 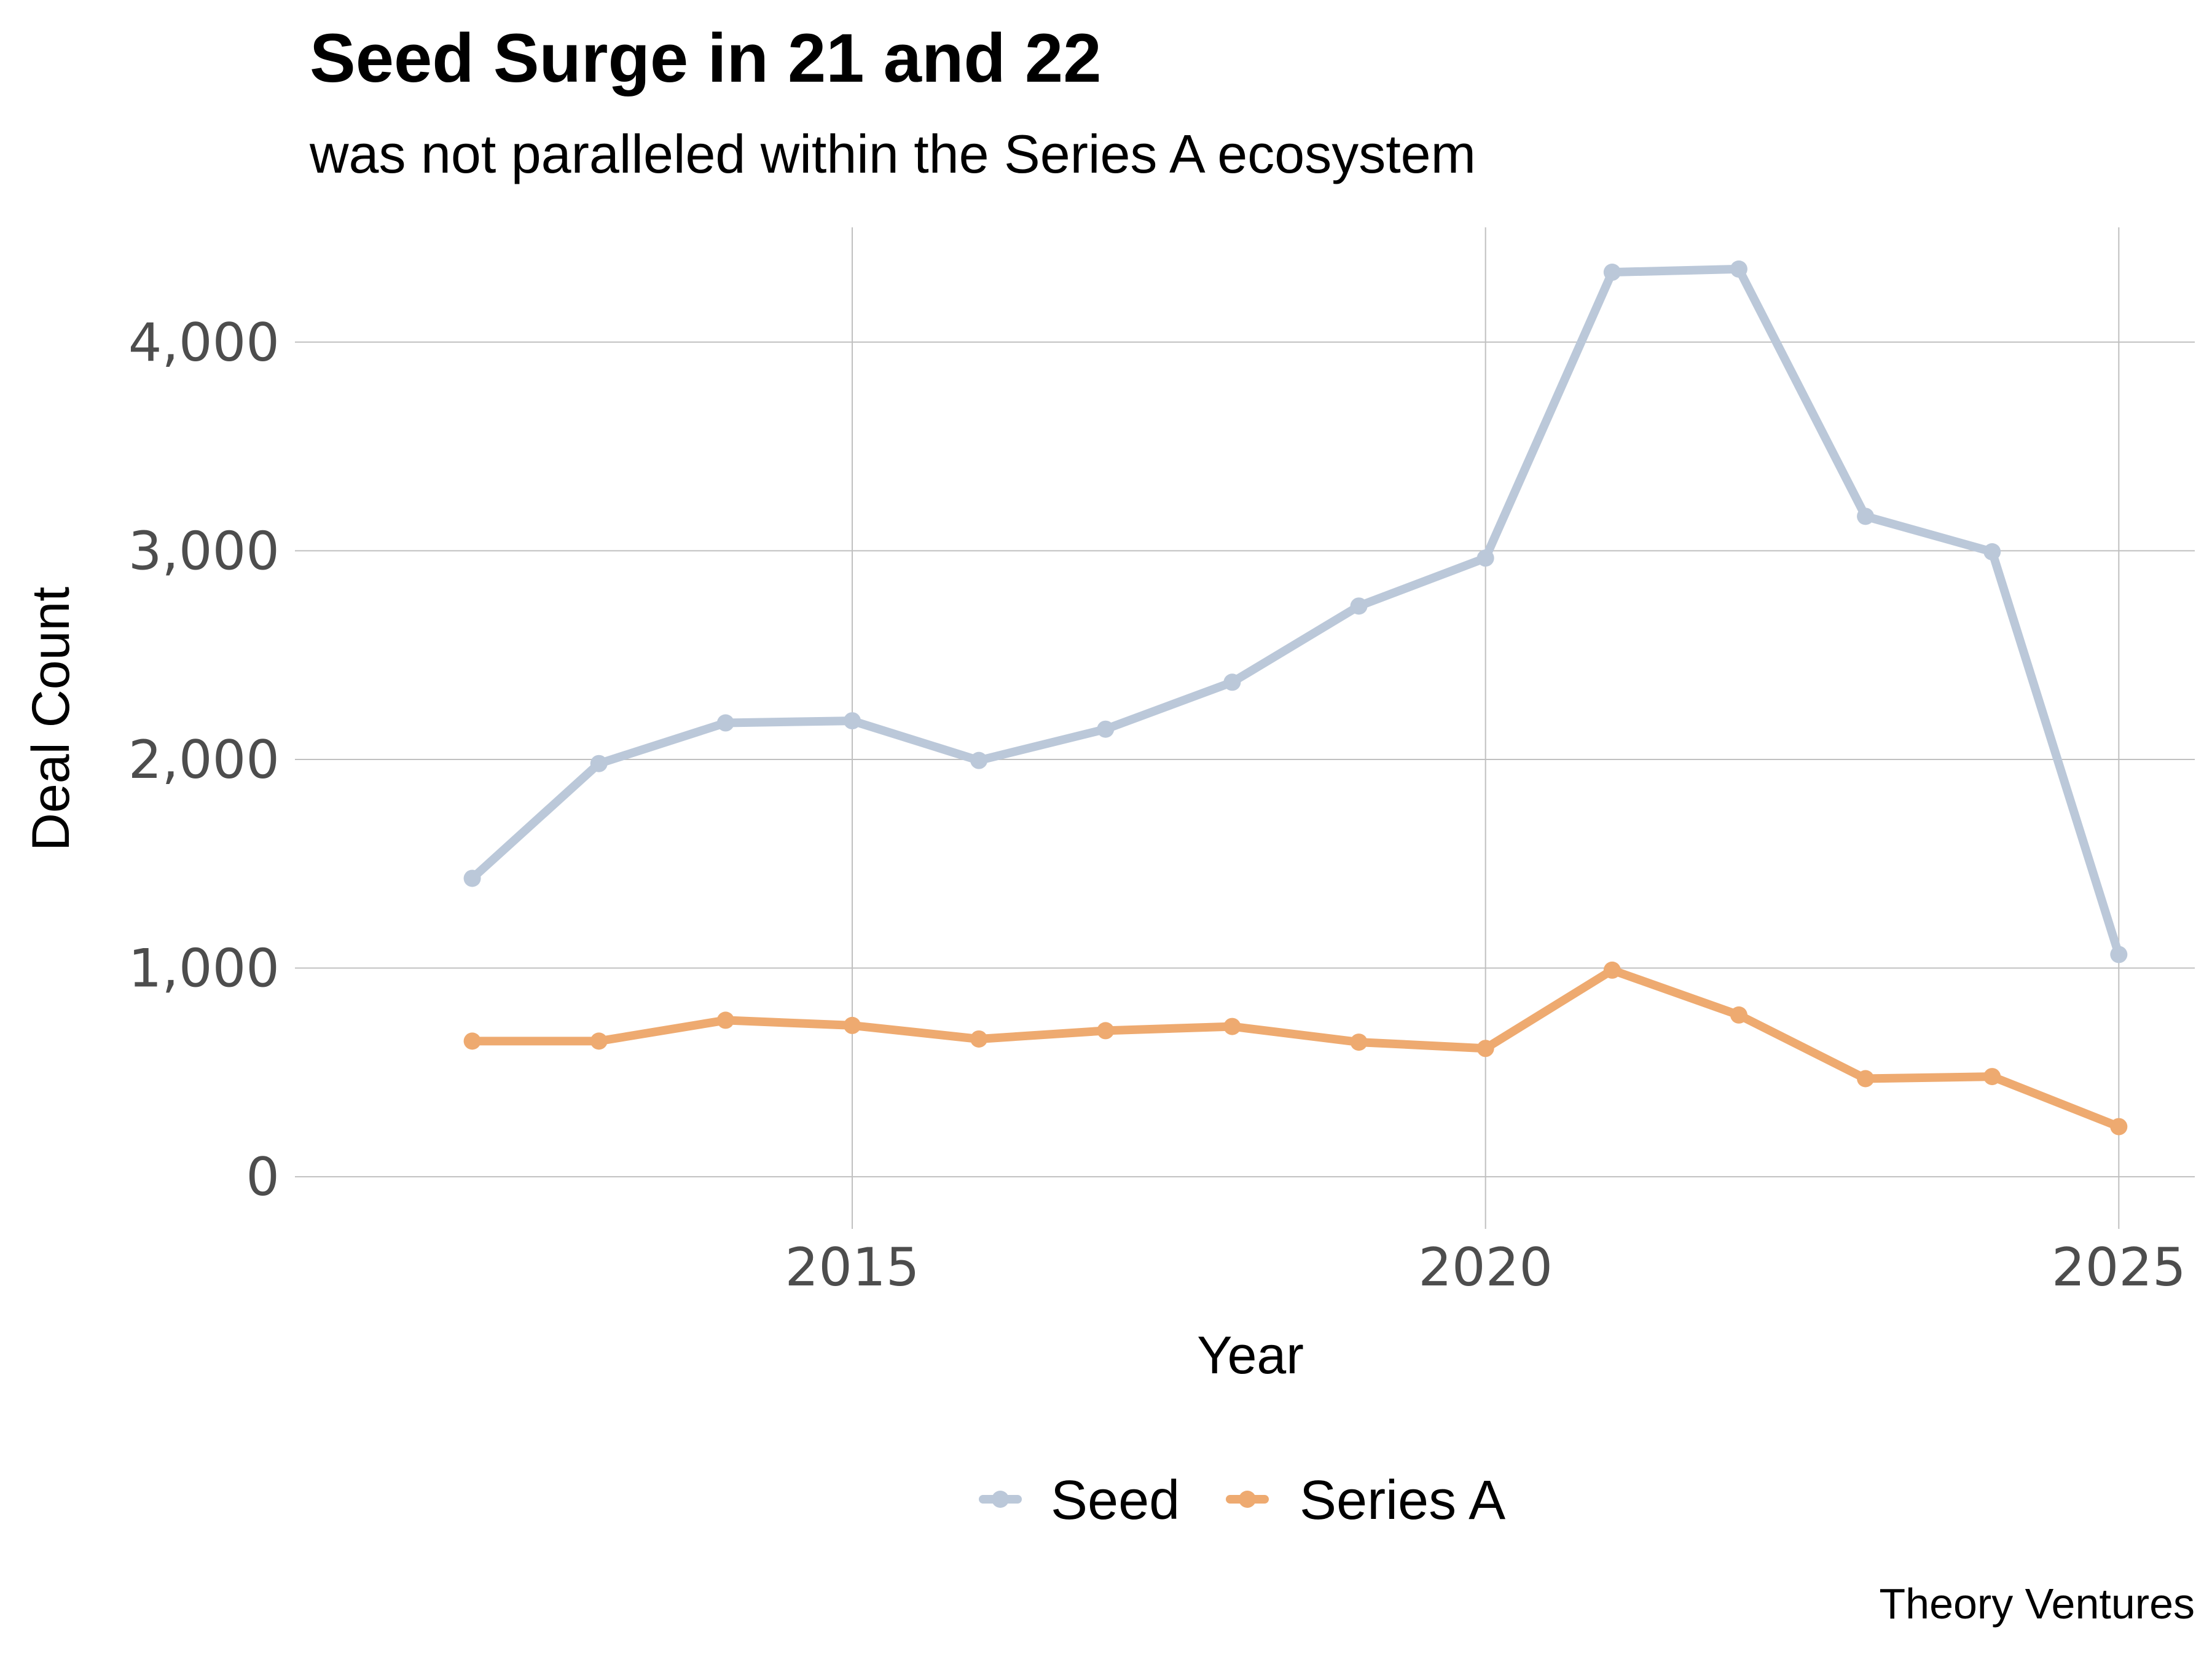 I want to click on y-tick-label: 0, so click(x=263, y=1177).